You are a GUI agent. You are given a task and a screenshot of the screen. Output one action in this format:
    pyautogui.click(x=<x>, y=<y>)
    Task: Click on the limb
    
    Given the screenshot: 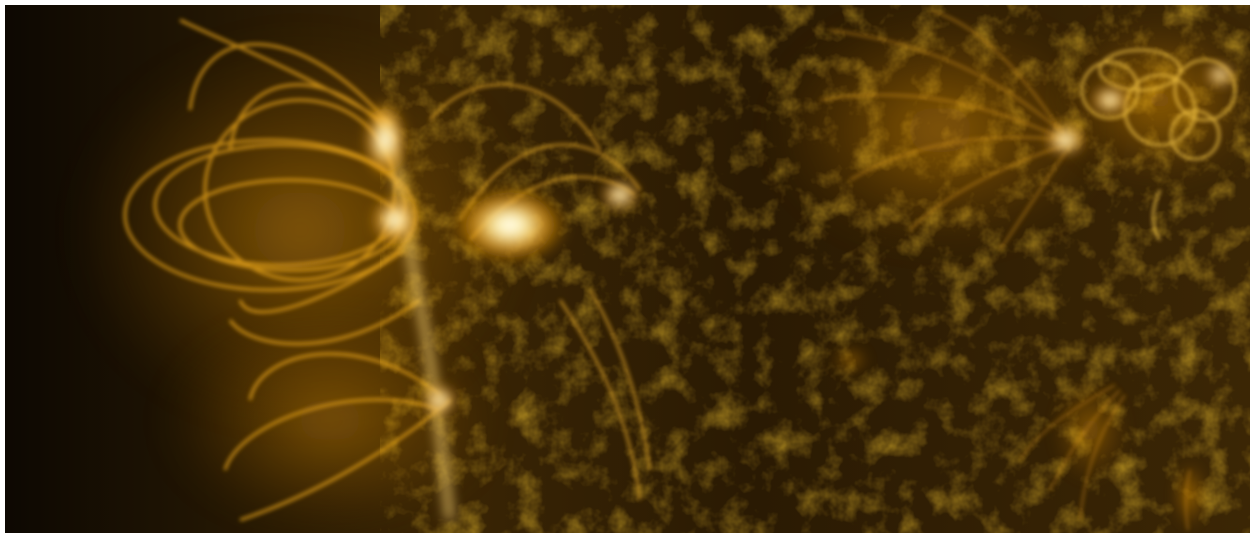 What is the action you would take?
    pyautogui.click(x=417, y=315)
    